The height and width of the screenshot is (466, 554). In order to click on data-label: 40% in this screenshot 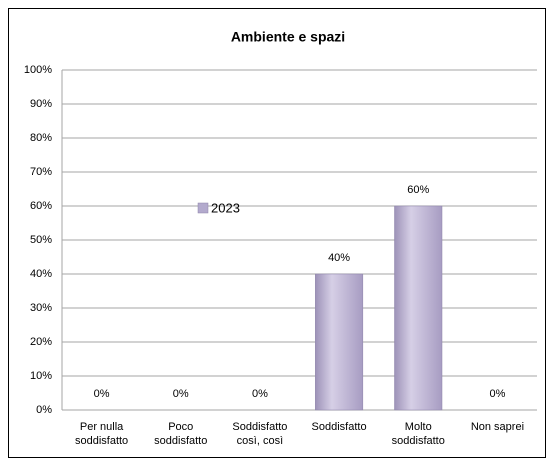, I will do `click(339, 258)`.